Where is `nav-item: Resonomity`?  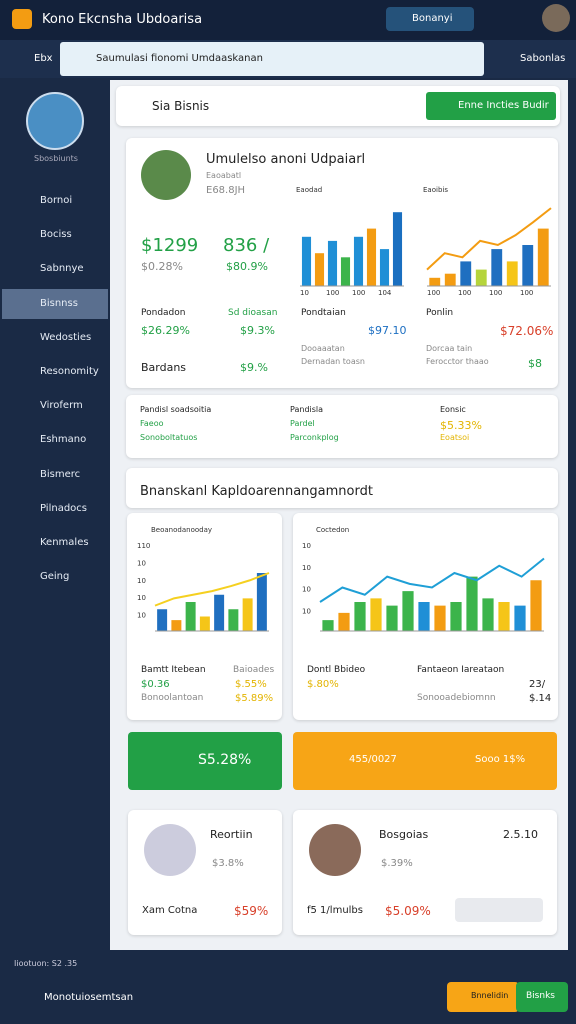
nav-item: Resonomity is located at coordinates (69, 371).